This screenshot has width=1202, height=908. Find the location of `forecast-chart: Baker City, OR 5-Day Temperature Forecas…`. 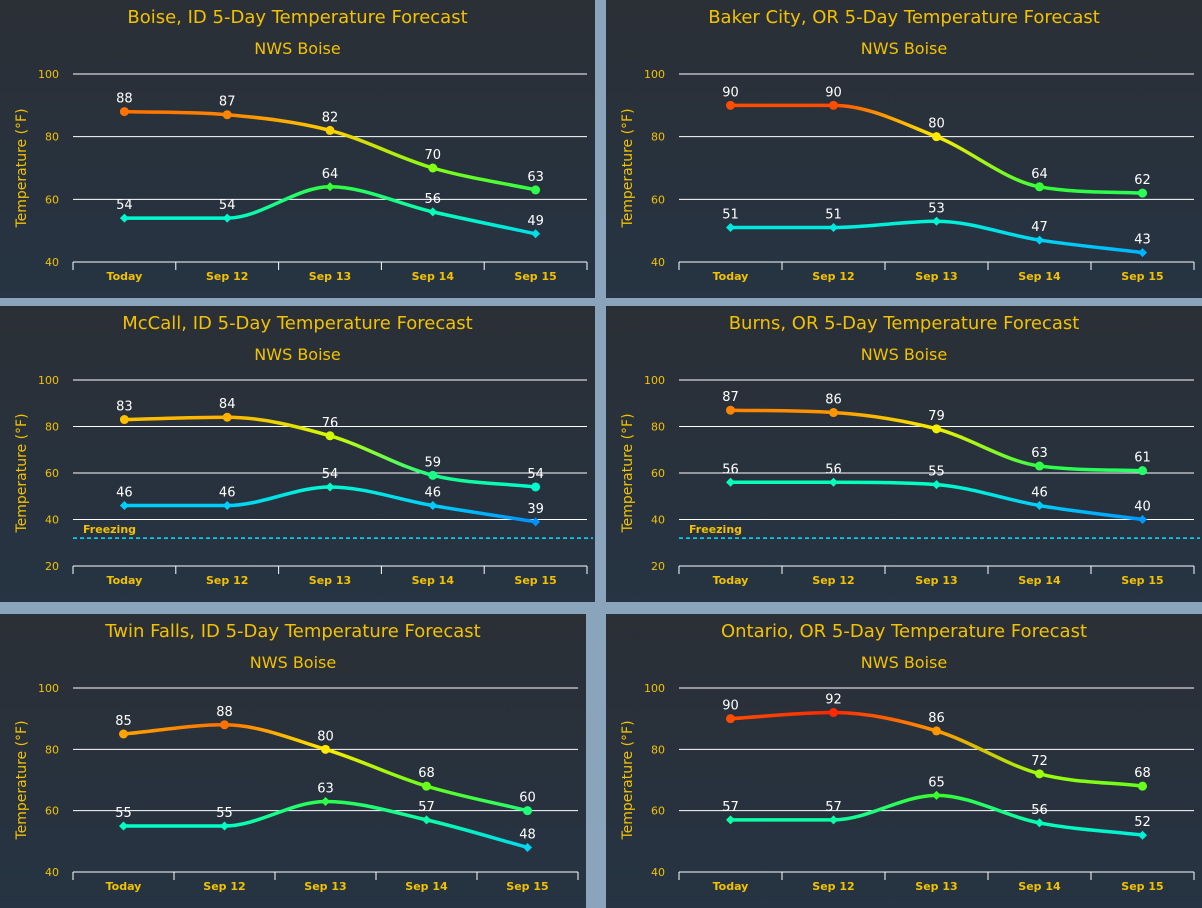

forecast-chart: Baker City, OR 5-Day Temperature Forecas… is located at coordinates (907, 145).